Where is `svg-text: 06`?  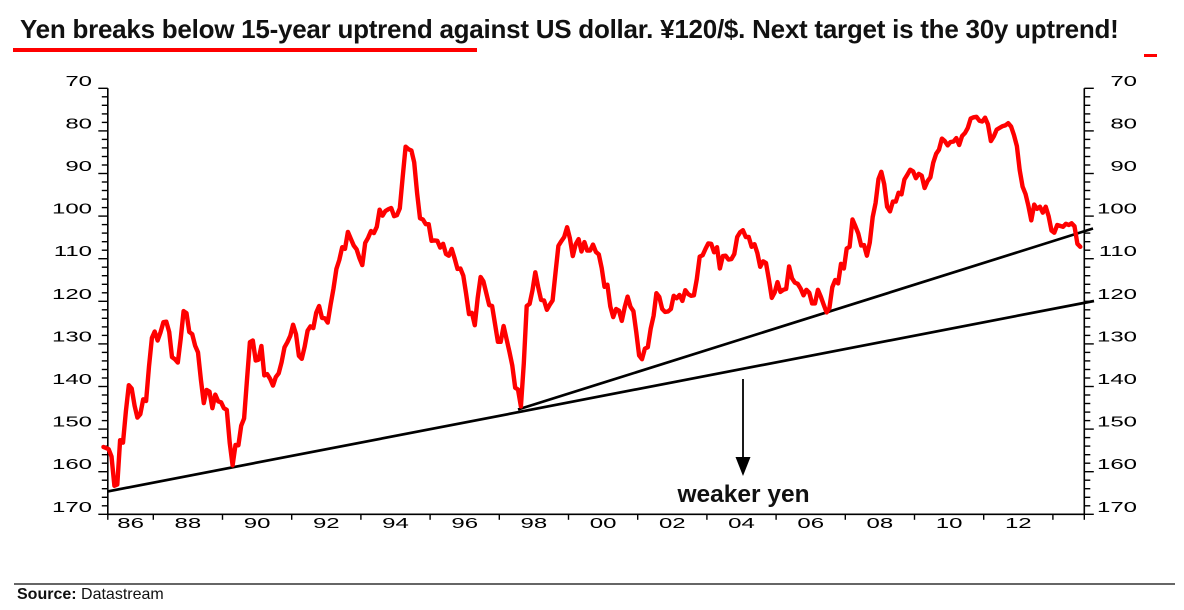 svg-text: 06 is located at coordinates (810, 523).